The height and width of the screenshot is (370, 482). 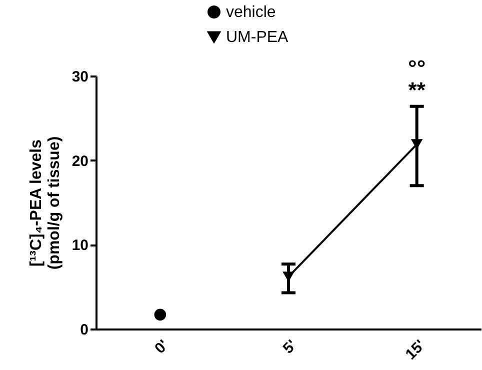 What do you see at coordinates (80, 77) in the screenshot?
I see `y-tick-label: 30` at bounding box center [80, 77].